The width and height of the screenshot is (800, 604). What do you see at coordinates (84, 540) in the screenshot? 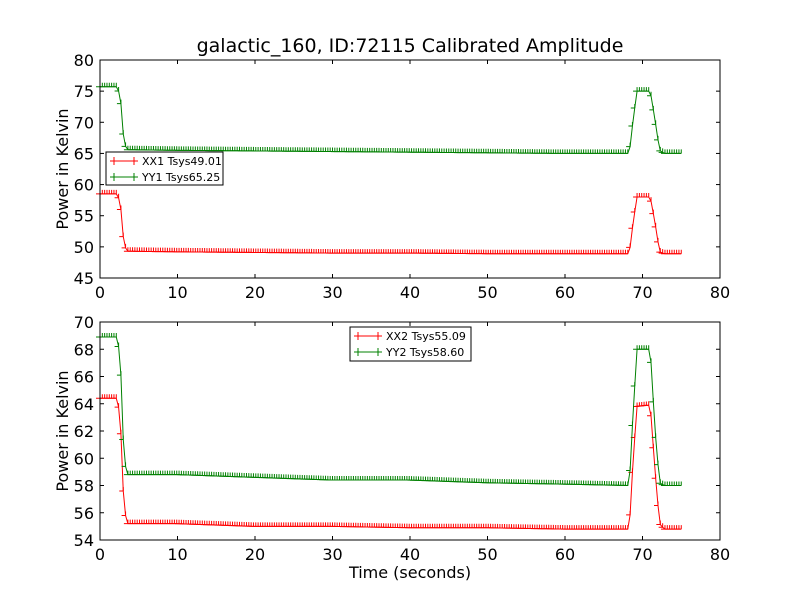
I see `y-tick-label: 54` at bounding box center [84, 540].